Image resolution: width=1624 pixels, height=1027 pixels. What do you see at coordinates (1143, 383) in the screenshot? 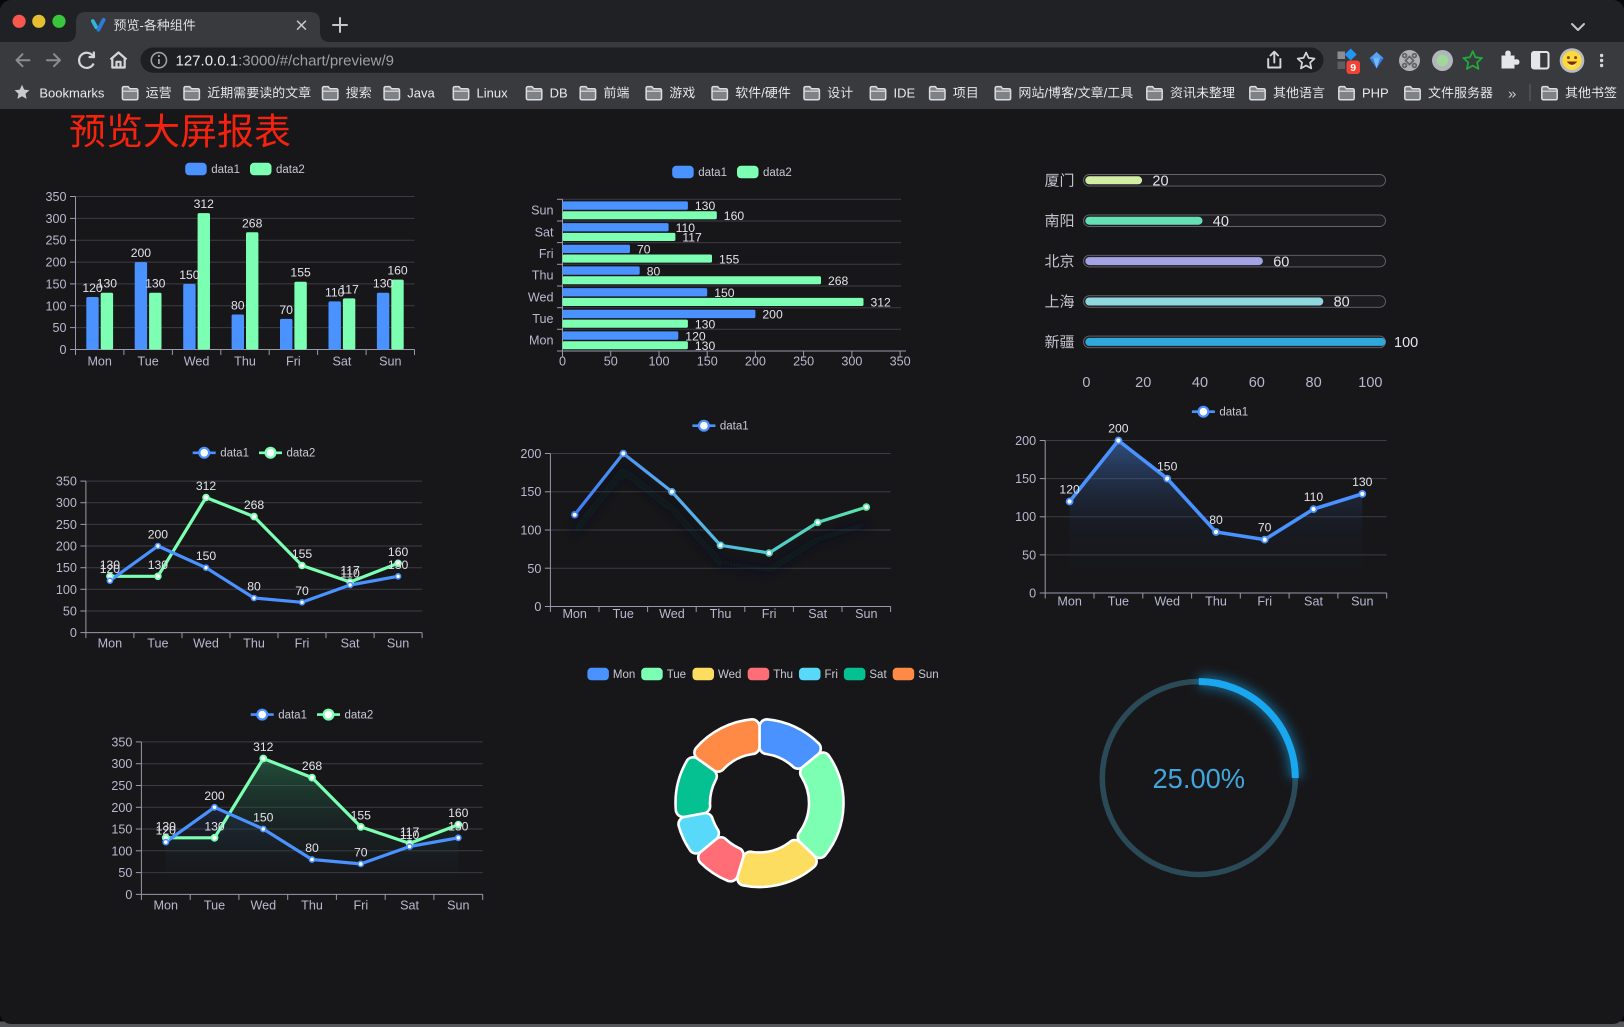
I see `svg-text: 20` at bounding box center [1143, 383].